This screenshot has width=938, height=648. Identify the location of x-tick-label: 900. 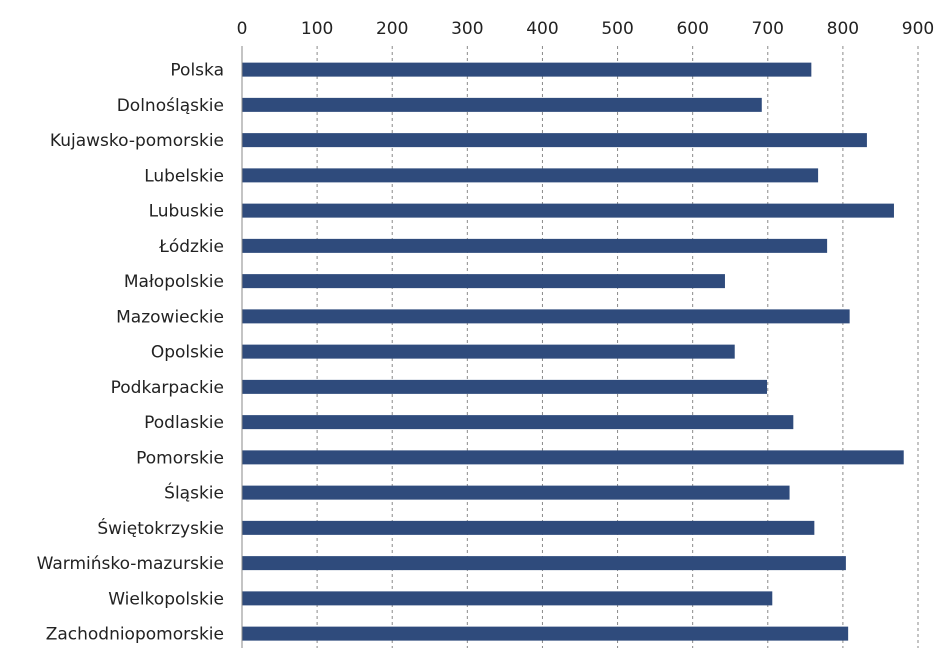
(918, 29).